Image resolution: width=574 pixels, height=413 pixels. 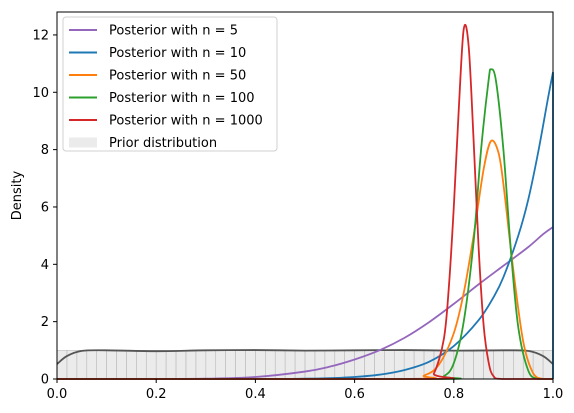 I want to click on x-tick-label: 0.4, so click(x=255, y=394).